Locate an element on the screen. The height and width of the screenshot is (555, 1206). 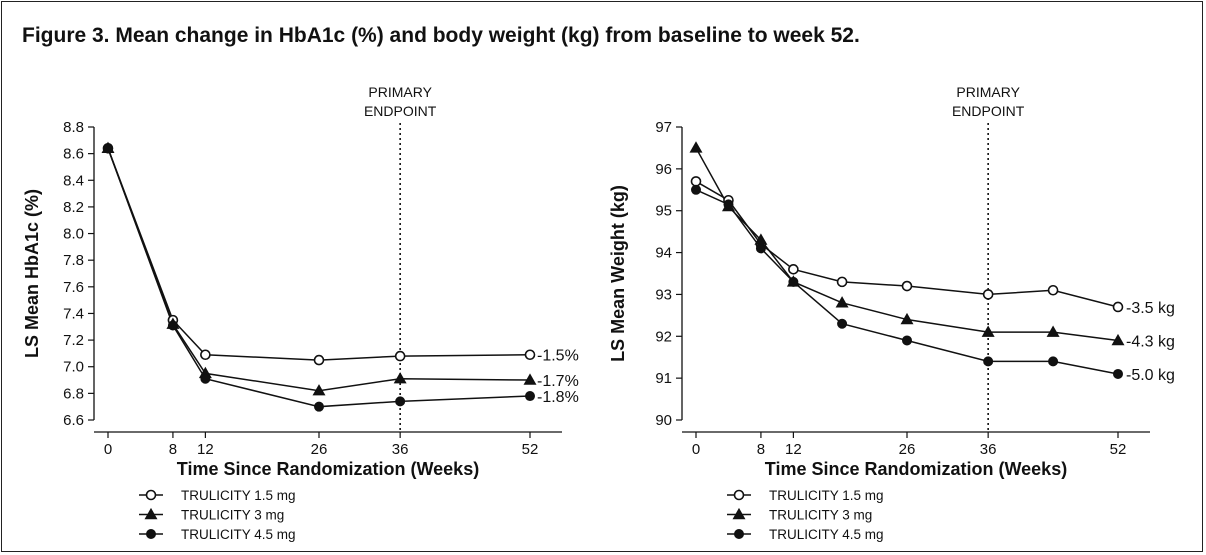
y-tick-label: 7.4 is located at coordinates (73, 313).